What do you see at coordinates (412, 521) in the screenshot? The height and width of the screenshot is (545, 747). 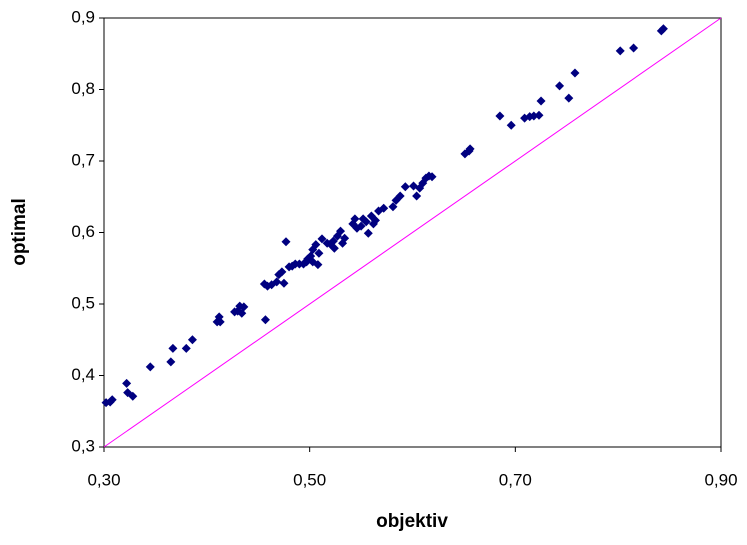 I see `x-axis-title: objektiv` at bounding box center [412, 521].